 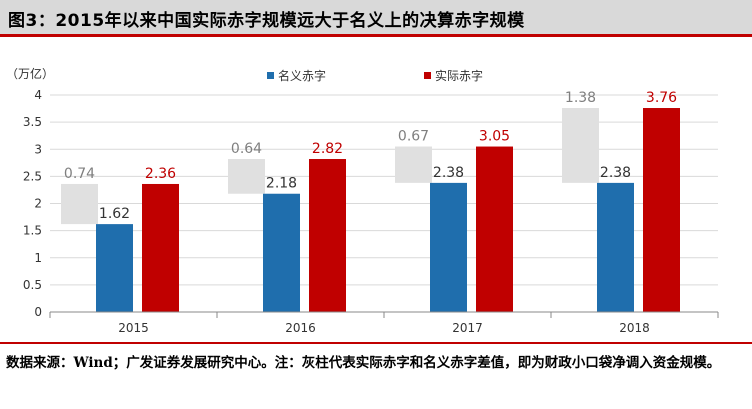 I want to click on legend-label-nominal: 名义赤字, so click(x=302, y=75).